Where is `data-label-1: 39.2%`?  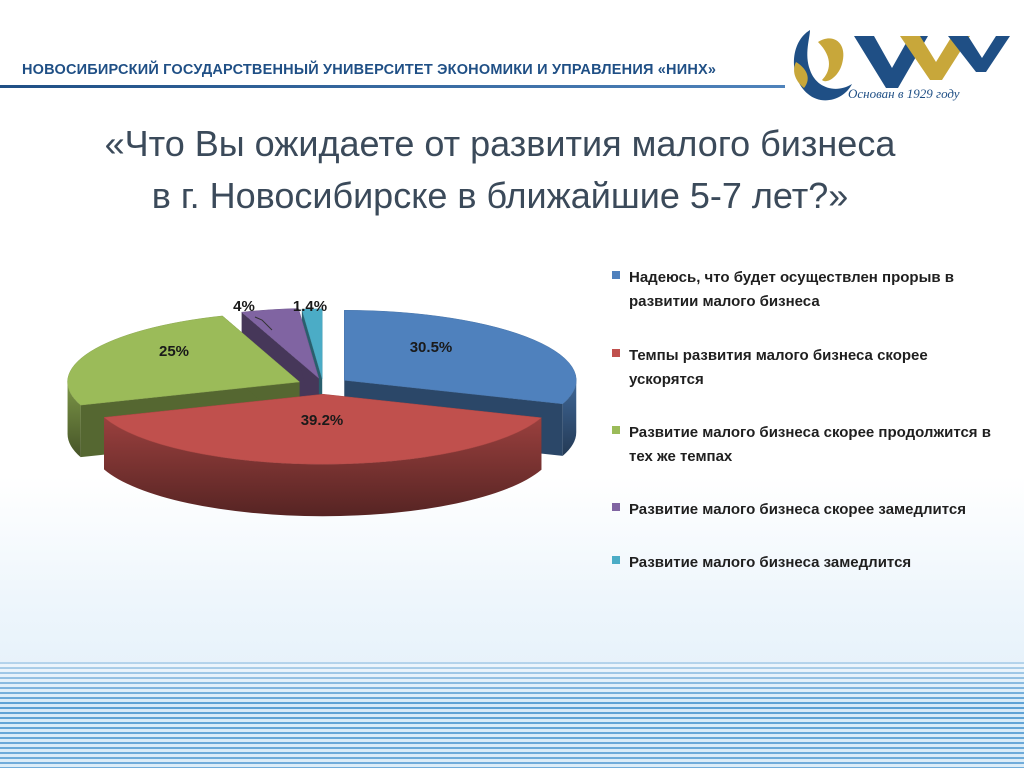
data-label-1: 39.2% is located at coordinates (322, 420).